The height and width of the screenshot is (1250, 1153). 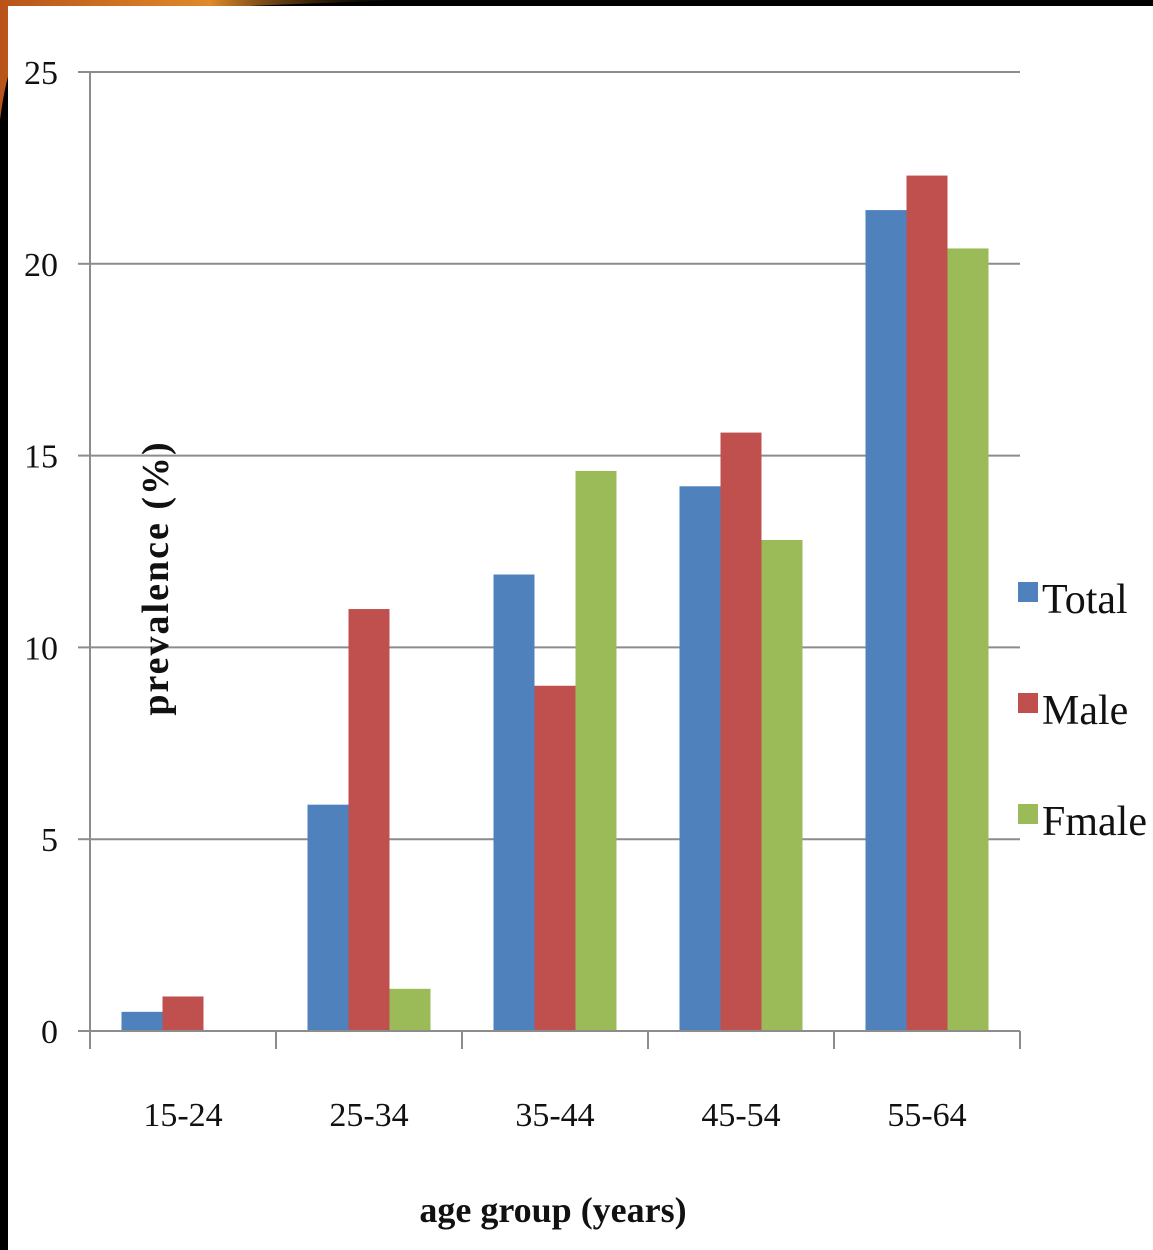 What do you see at coordinates (156, 577) in the screenshot?
I see `y-axis-title: prevalence (%)` at bounding box center [156, 577].